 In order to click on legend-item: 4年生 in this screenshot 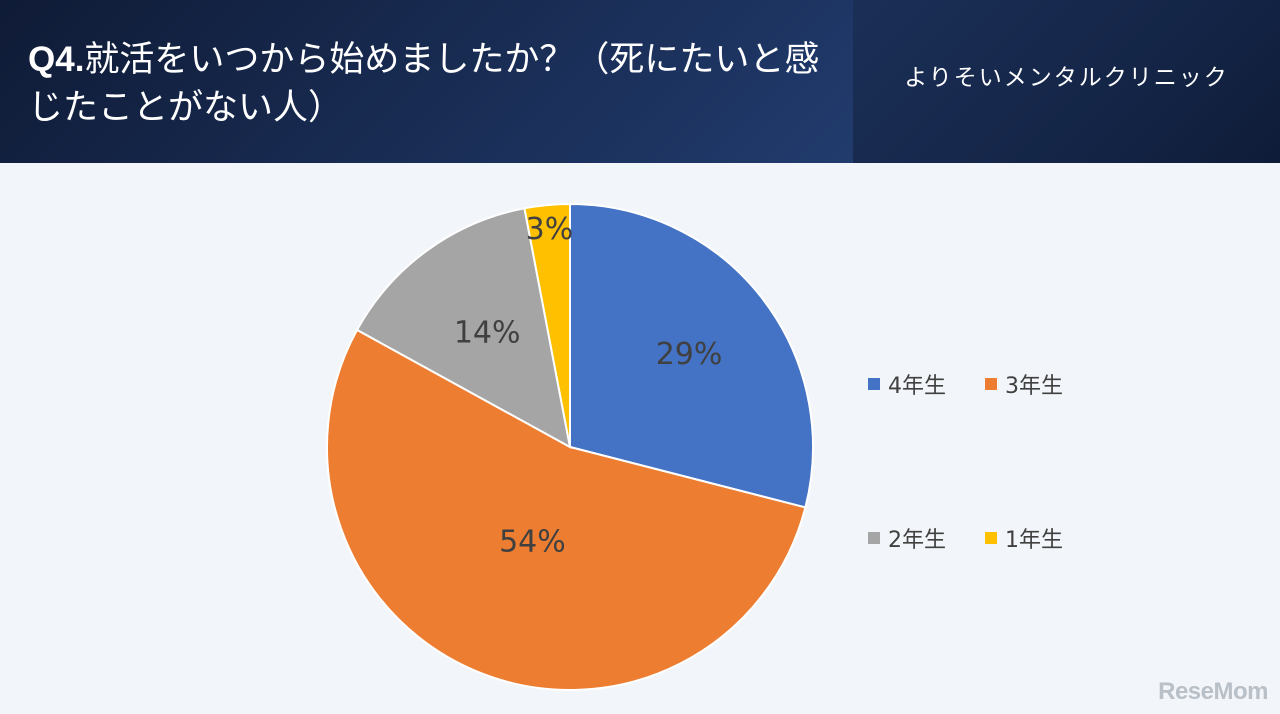, I will do `click(907, 384)`.